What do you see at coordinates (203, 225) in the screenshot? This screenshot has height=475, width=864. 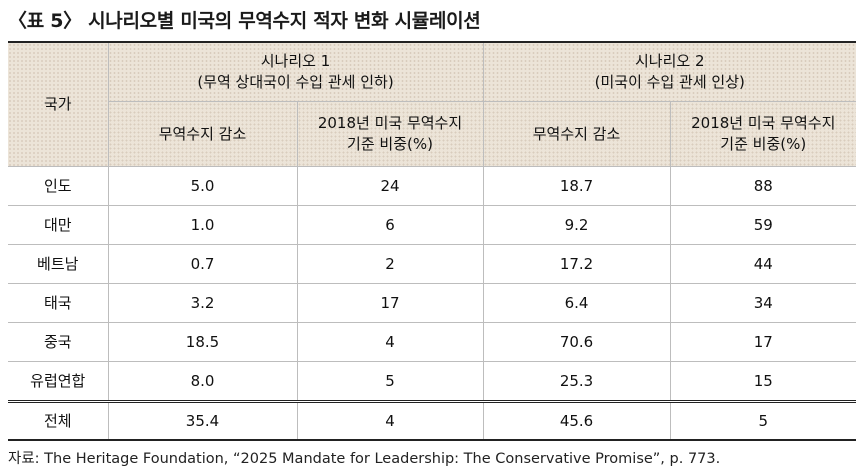 I see `s1-decrease-cell: 1.0` at bounding box center [203, 225].